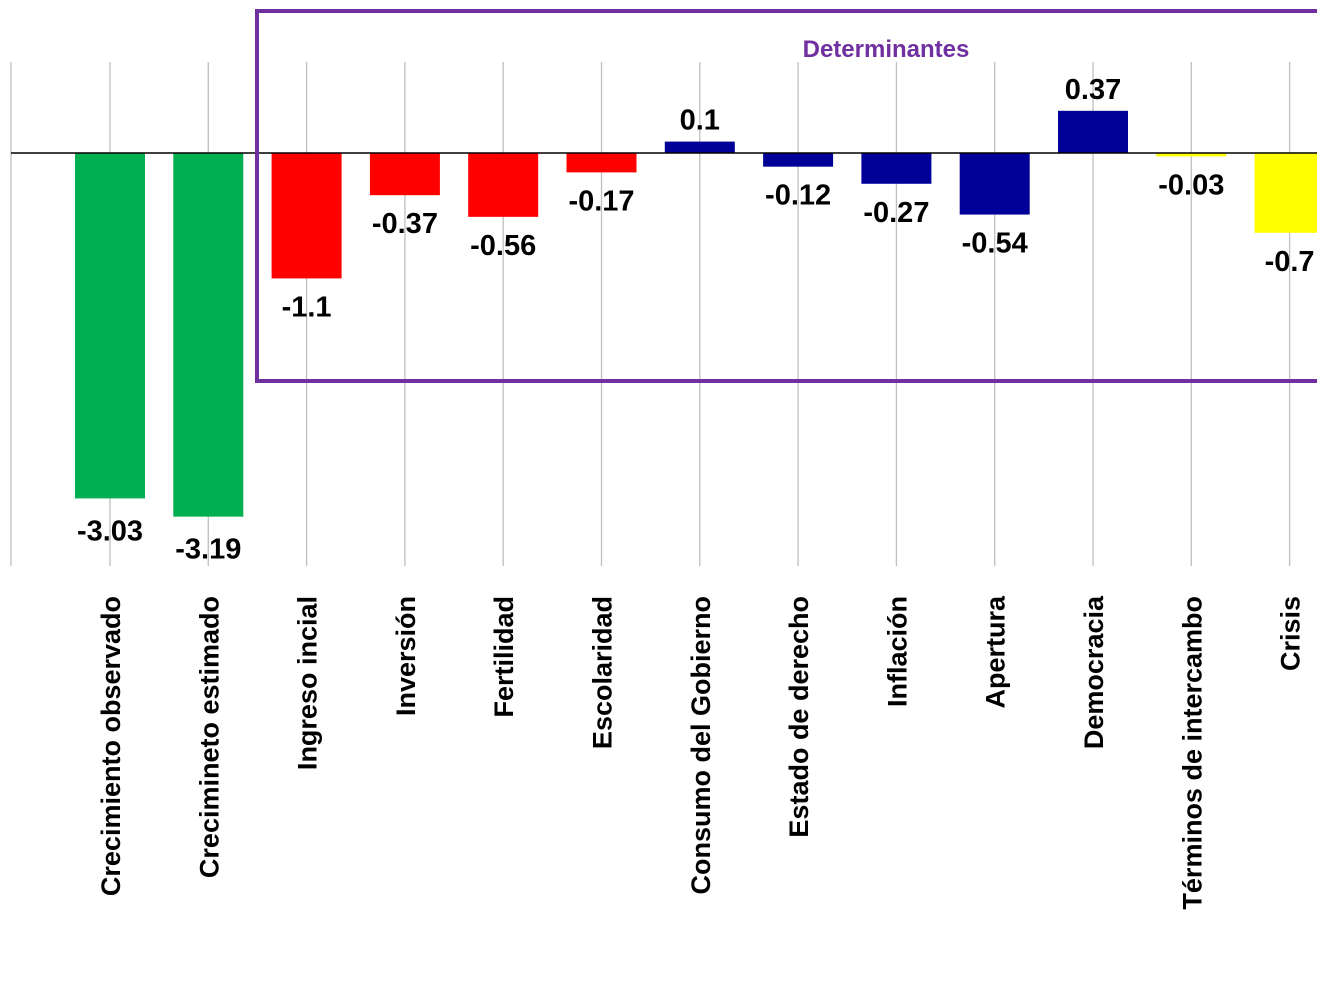  I want to click on category-label-12: Términos de intercambo, so click(1192, 753).